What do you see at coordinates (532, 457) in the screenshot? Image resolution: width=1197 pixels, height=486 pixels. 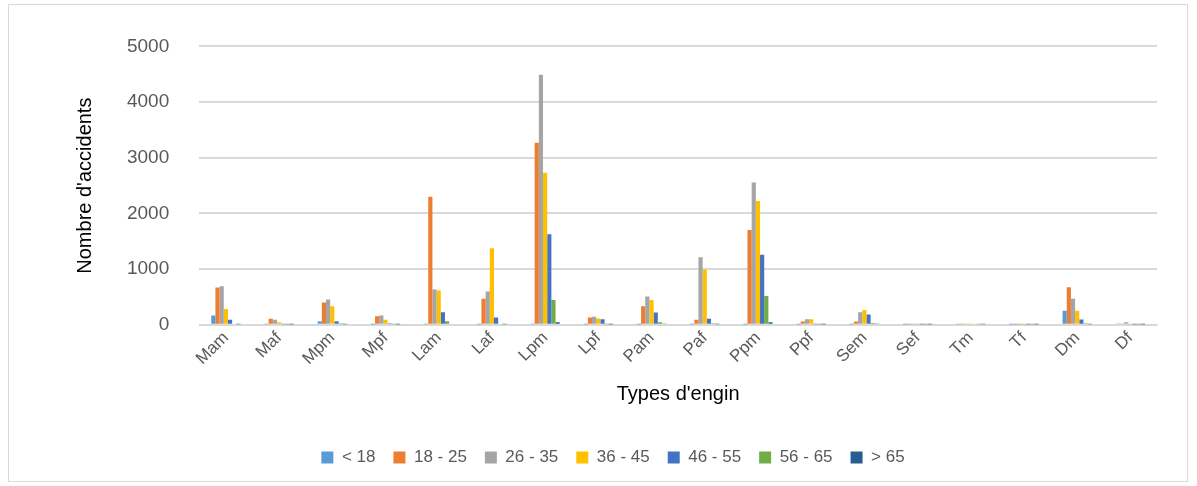 I see `legend-label: 26 - 35` at bounding box center [532, 457].